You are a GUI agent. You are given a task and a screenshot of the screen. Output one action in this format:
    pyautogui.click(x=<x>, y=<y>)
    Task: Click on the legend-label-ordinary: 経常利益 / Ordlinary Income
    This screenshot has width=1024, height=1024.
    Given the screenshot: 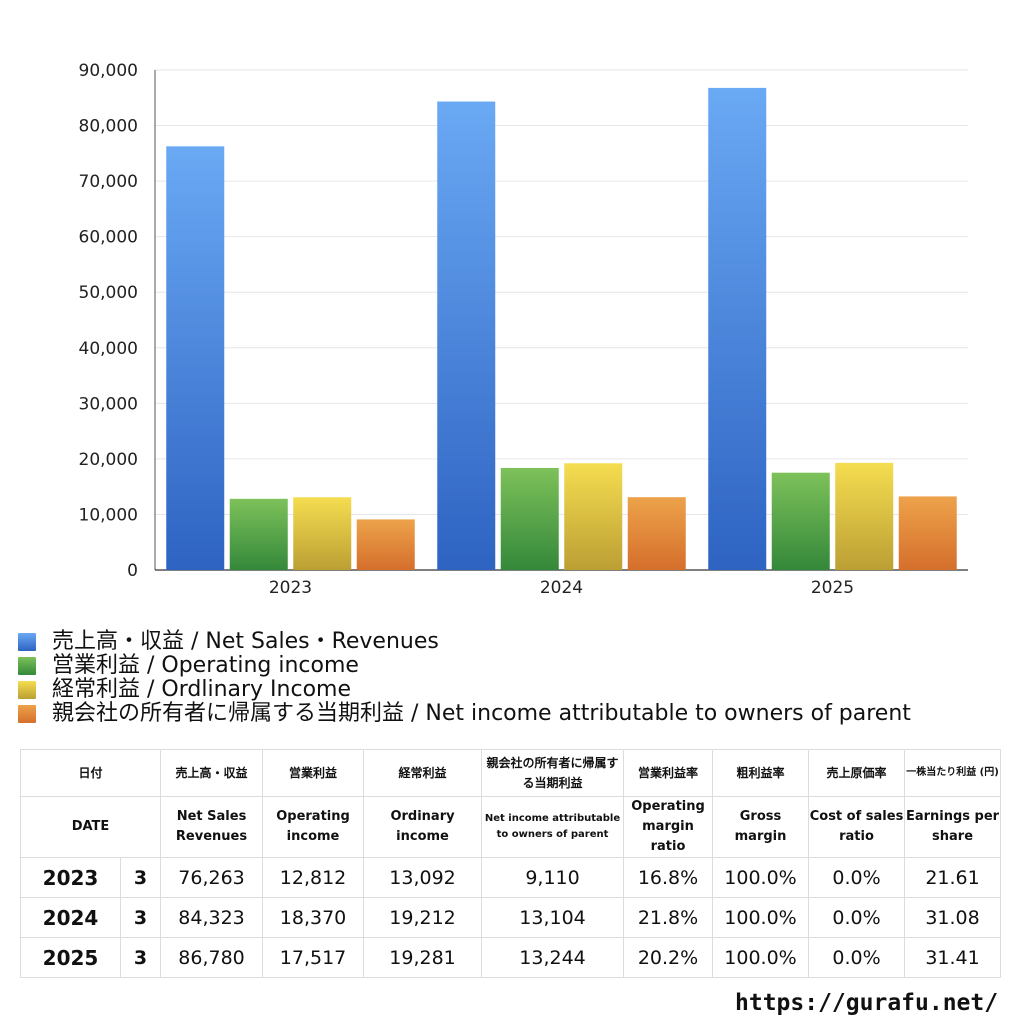 What is the action you would take?
    pyautogui.click(x=201, y=689)
    